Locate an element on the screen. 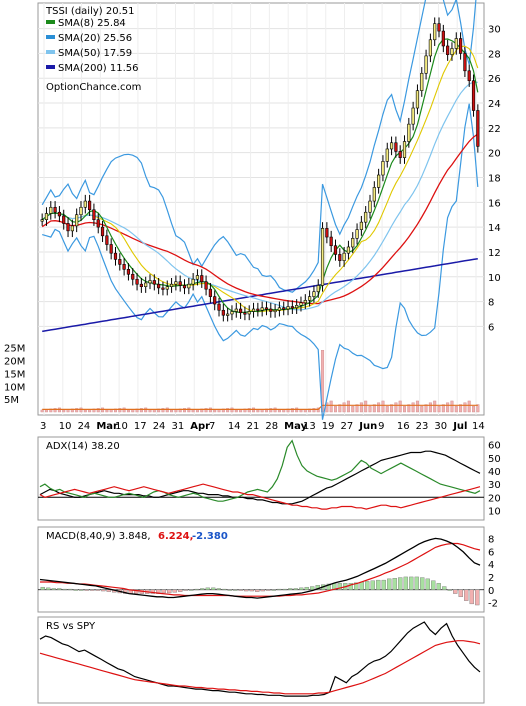  macd-line is located at coordinates (260, 568).